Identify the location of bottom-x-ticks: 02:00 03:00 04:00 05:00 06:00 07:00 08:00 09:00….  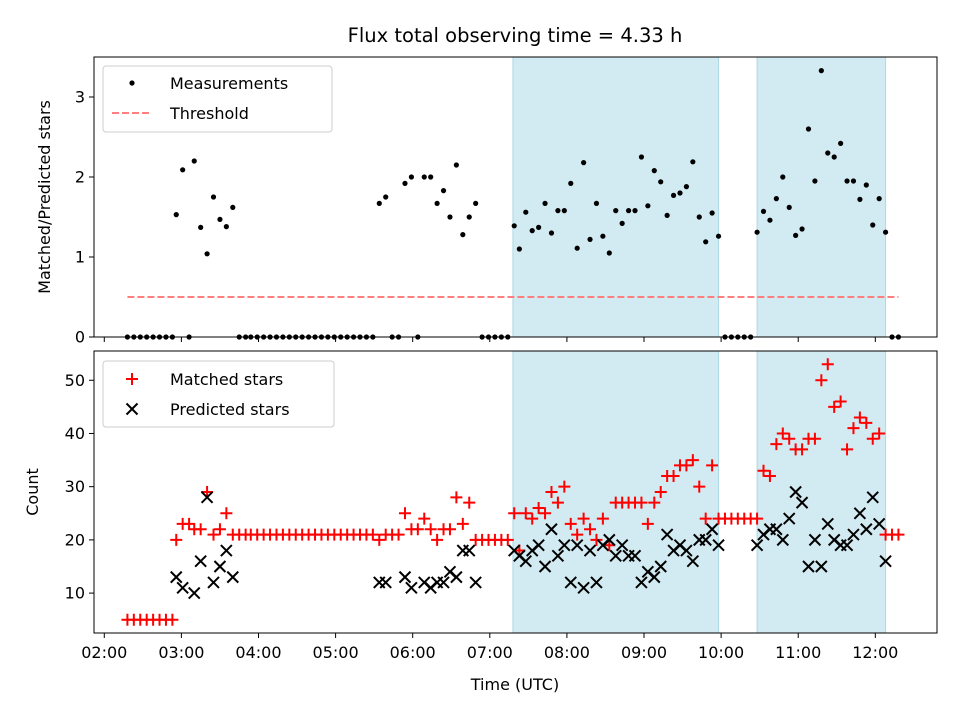
(489, 647).